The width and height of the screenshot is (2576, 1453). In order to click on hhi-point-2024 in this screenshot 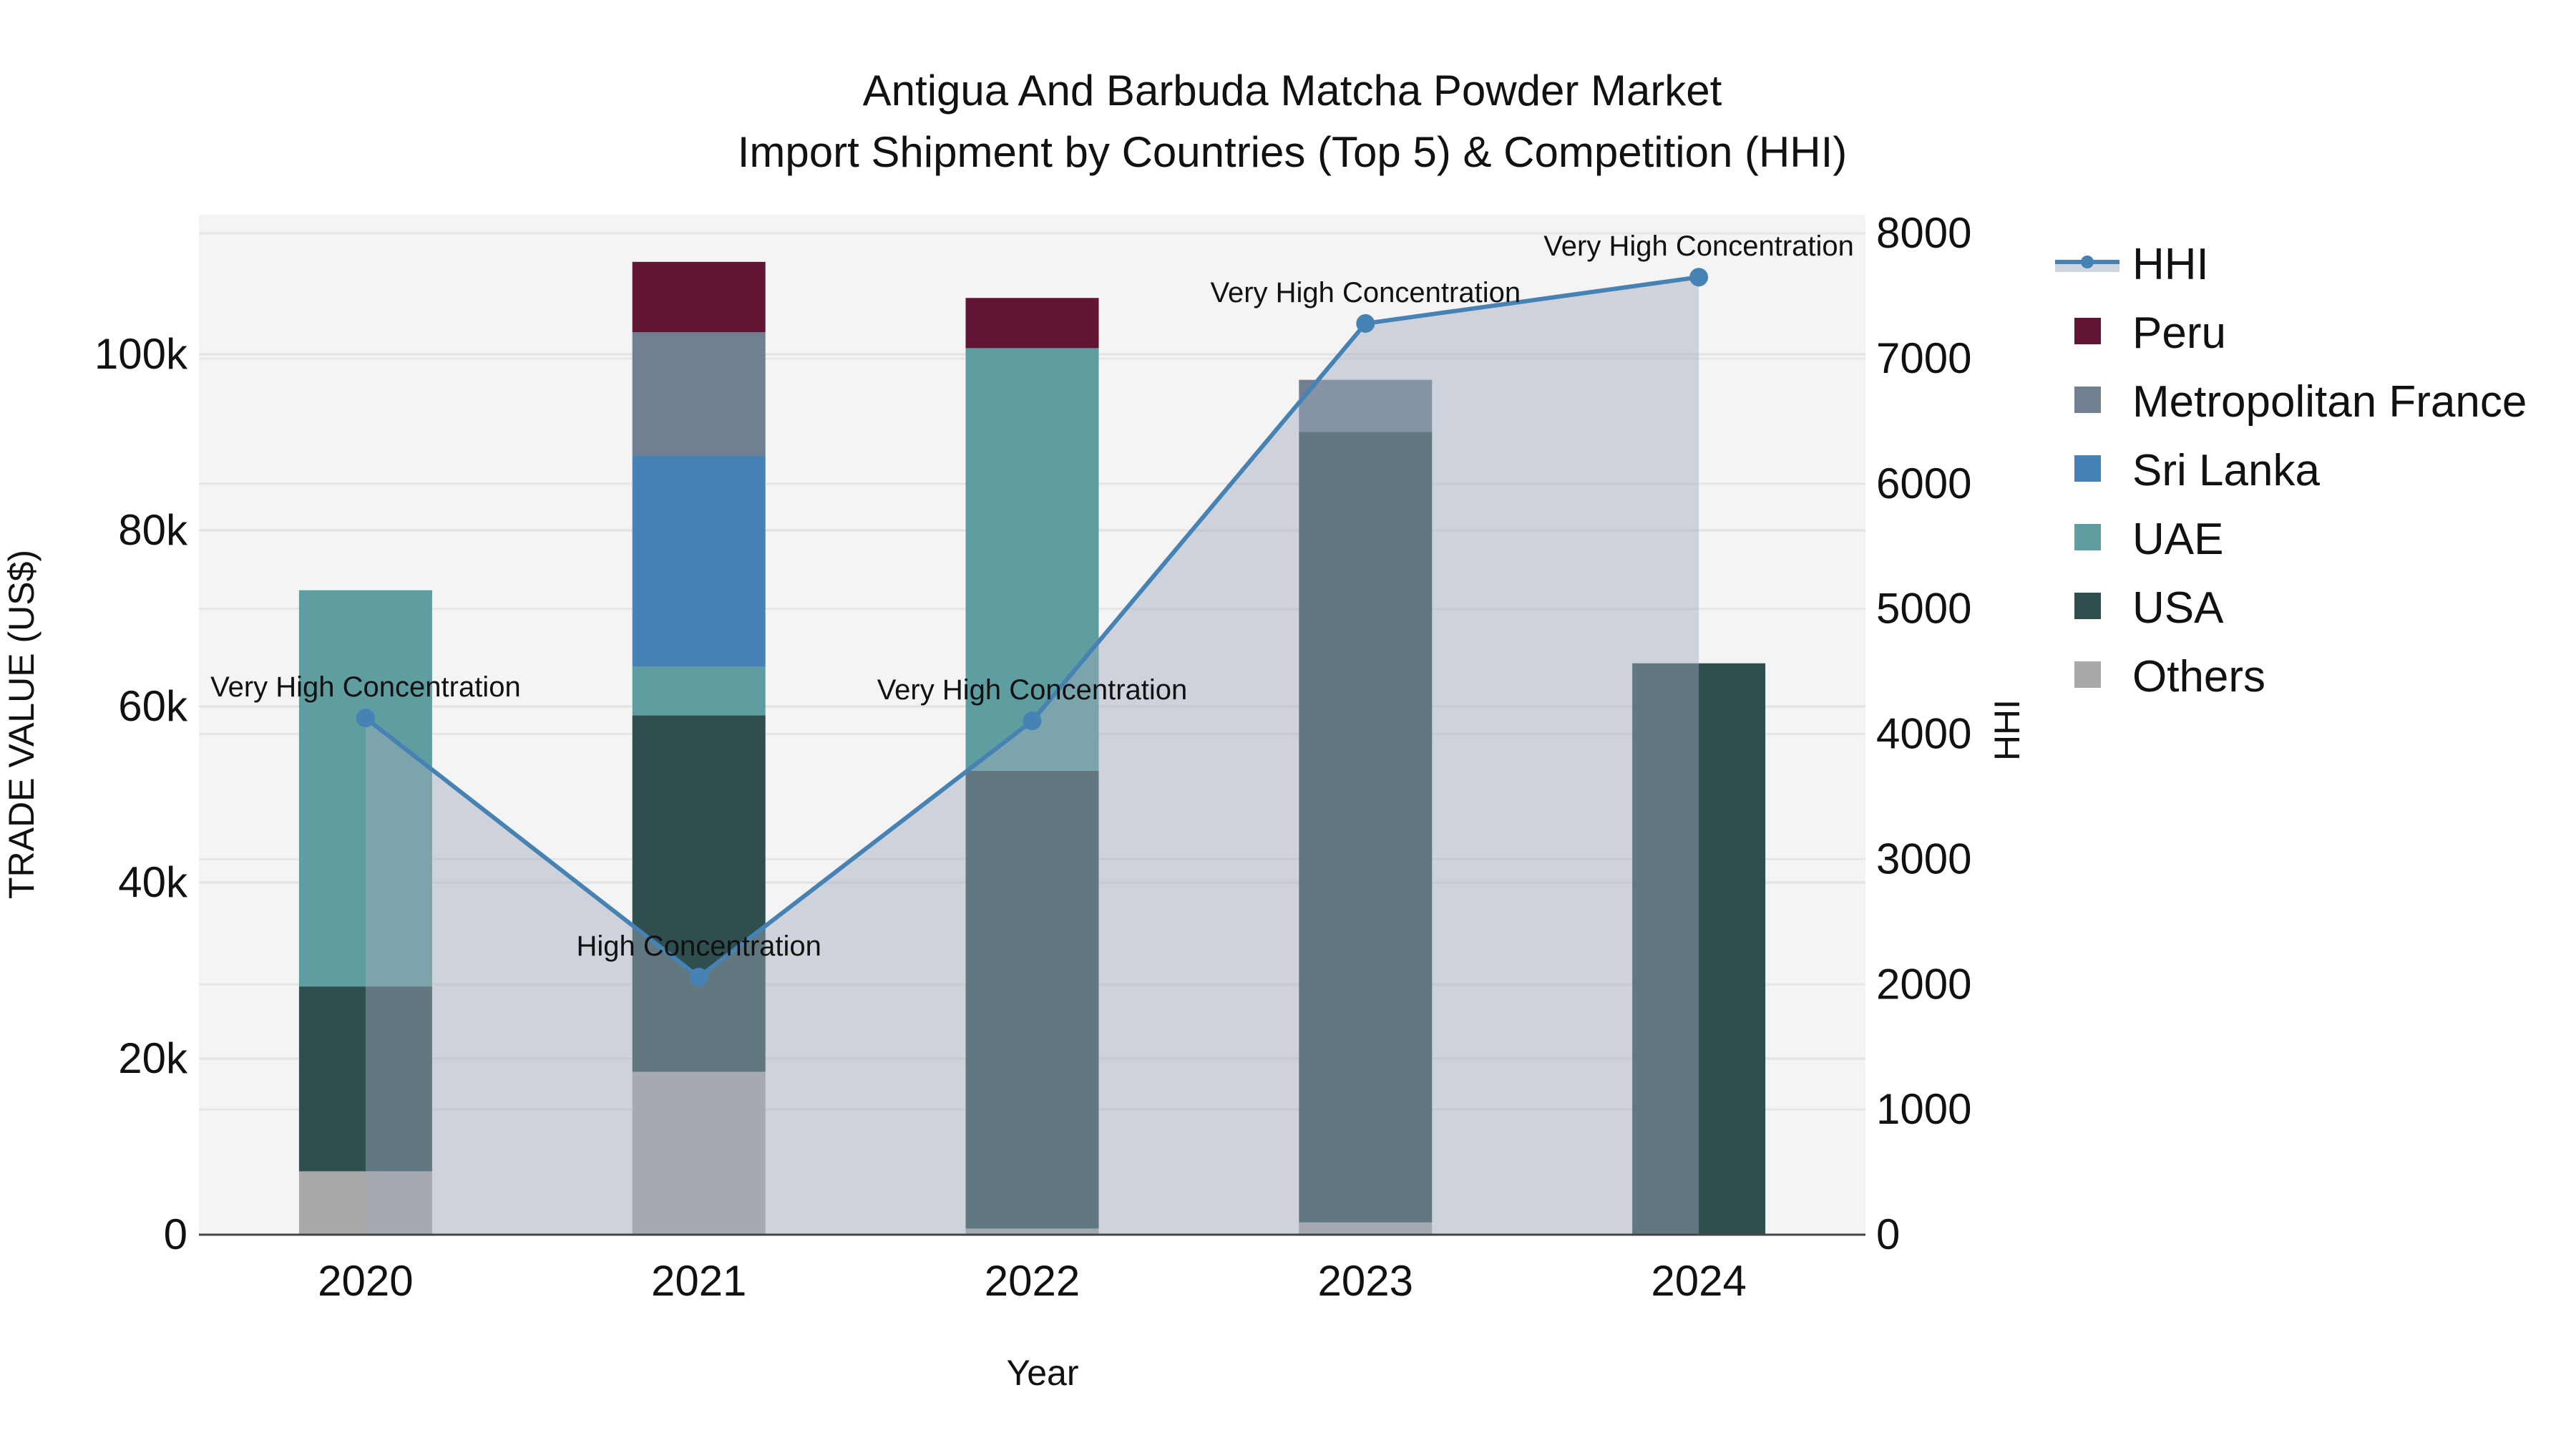, I will do `click(1699, 277)`.